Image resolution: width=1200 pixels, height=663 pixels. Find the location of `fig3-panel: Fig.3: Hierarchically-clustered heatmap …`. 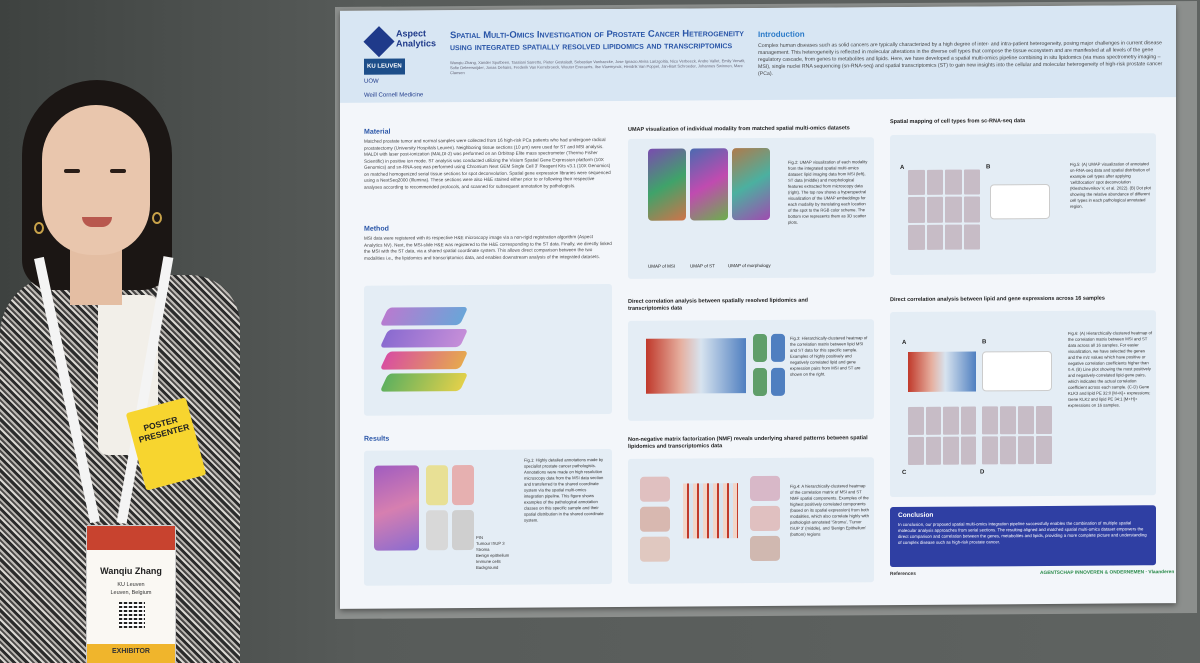

fig3-panel: Fig.3: Hierarchically-clustered heatmap … is located at coordinates (751, 370).